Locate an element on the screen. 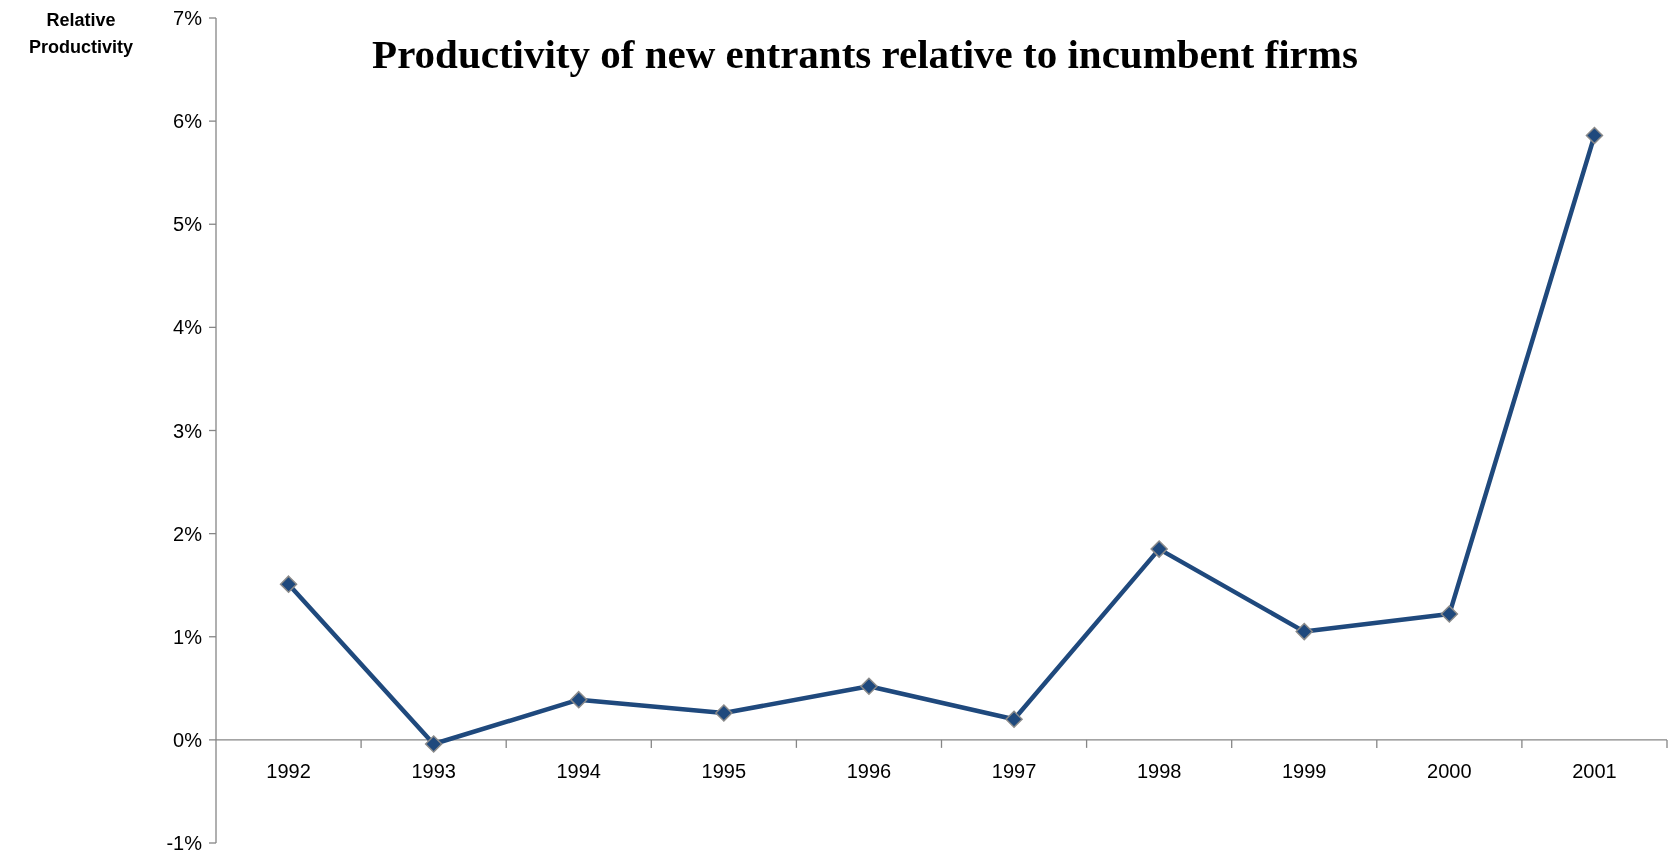 This screenshot has width=1670, height=855. x-tick-label: 1999 is located at coordinates (1304, 770).